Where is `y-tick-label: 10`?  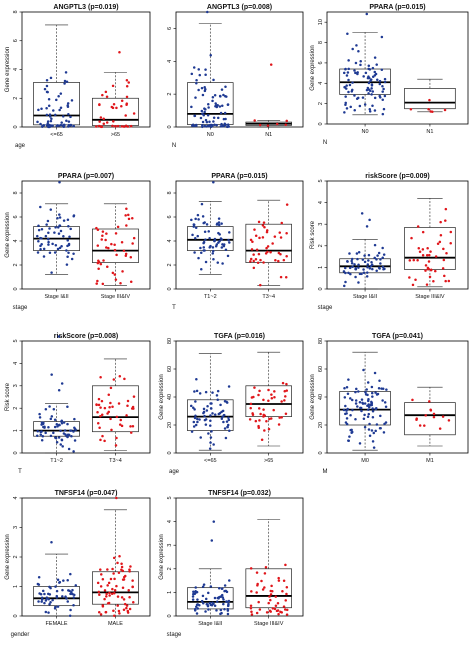
y-tick-label: 10 is located at coordinates (321, 22).